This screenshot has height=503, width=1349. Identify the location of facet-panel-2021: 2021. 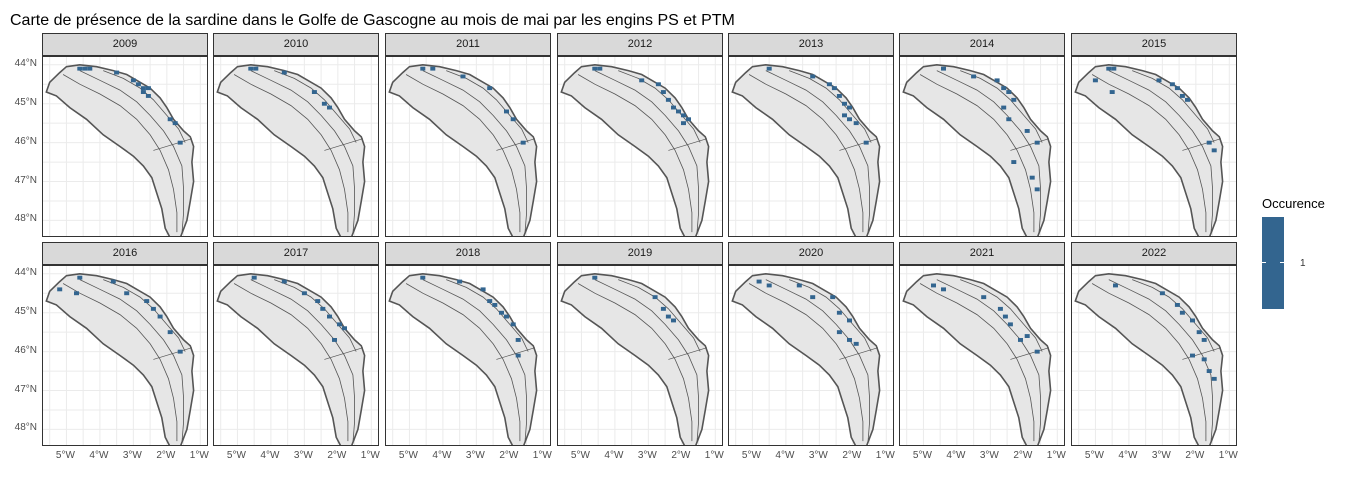
(982, 344).